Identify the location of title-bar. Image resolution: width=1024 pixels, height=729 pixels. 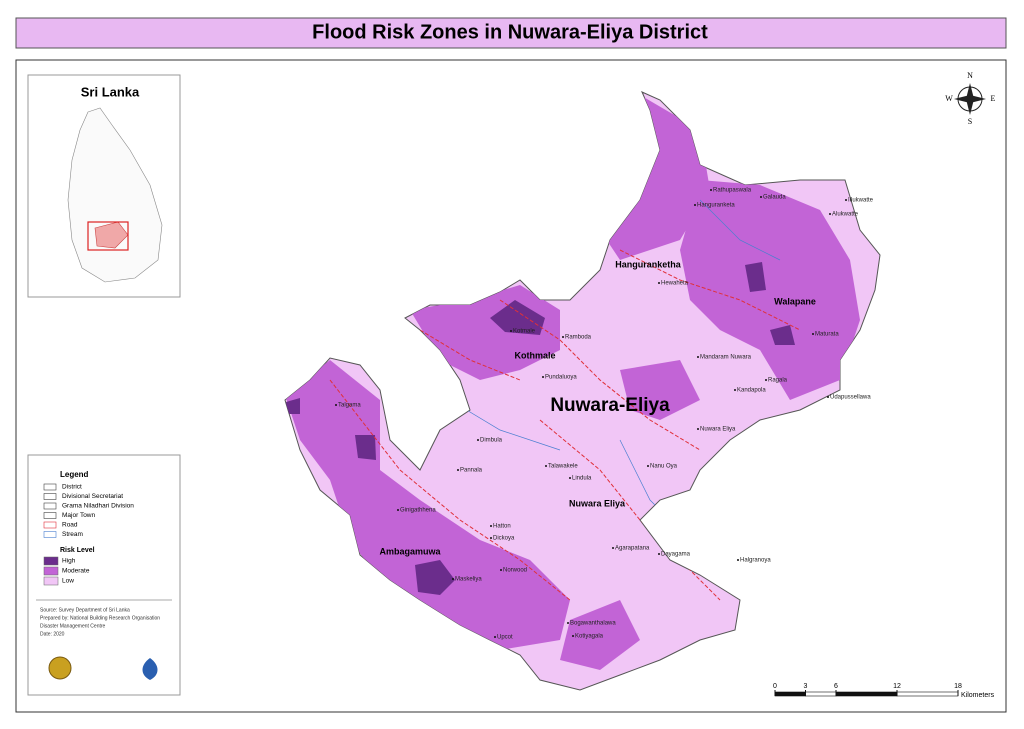
(511, 33).